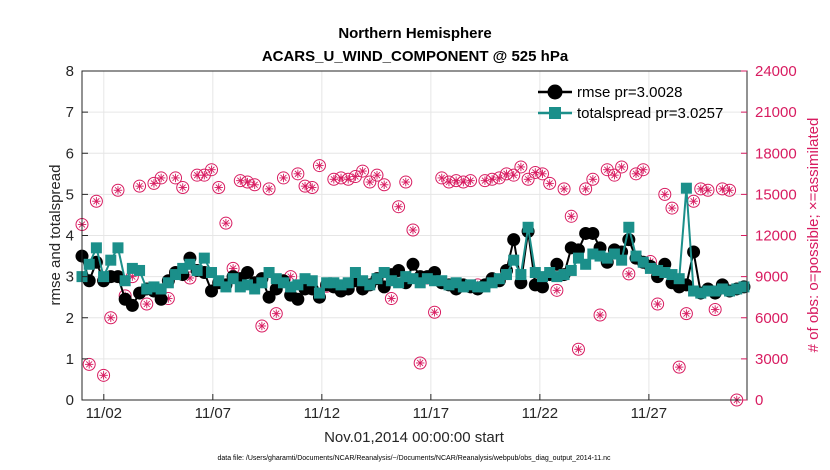 The width and height of the screenshot is (830, 470). Describe the element at coordinates (414, 33) in the screenshot. I see `chart-title-line1: Northern Hemisphere` at that location.